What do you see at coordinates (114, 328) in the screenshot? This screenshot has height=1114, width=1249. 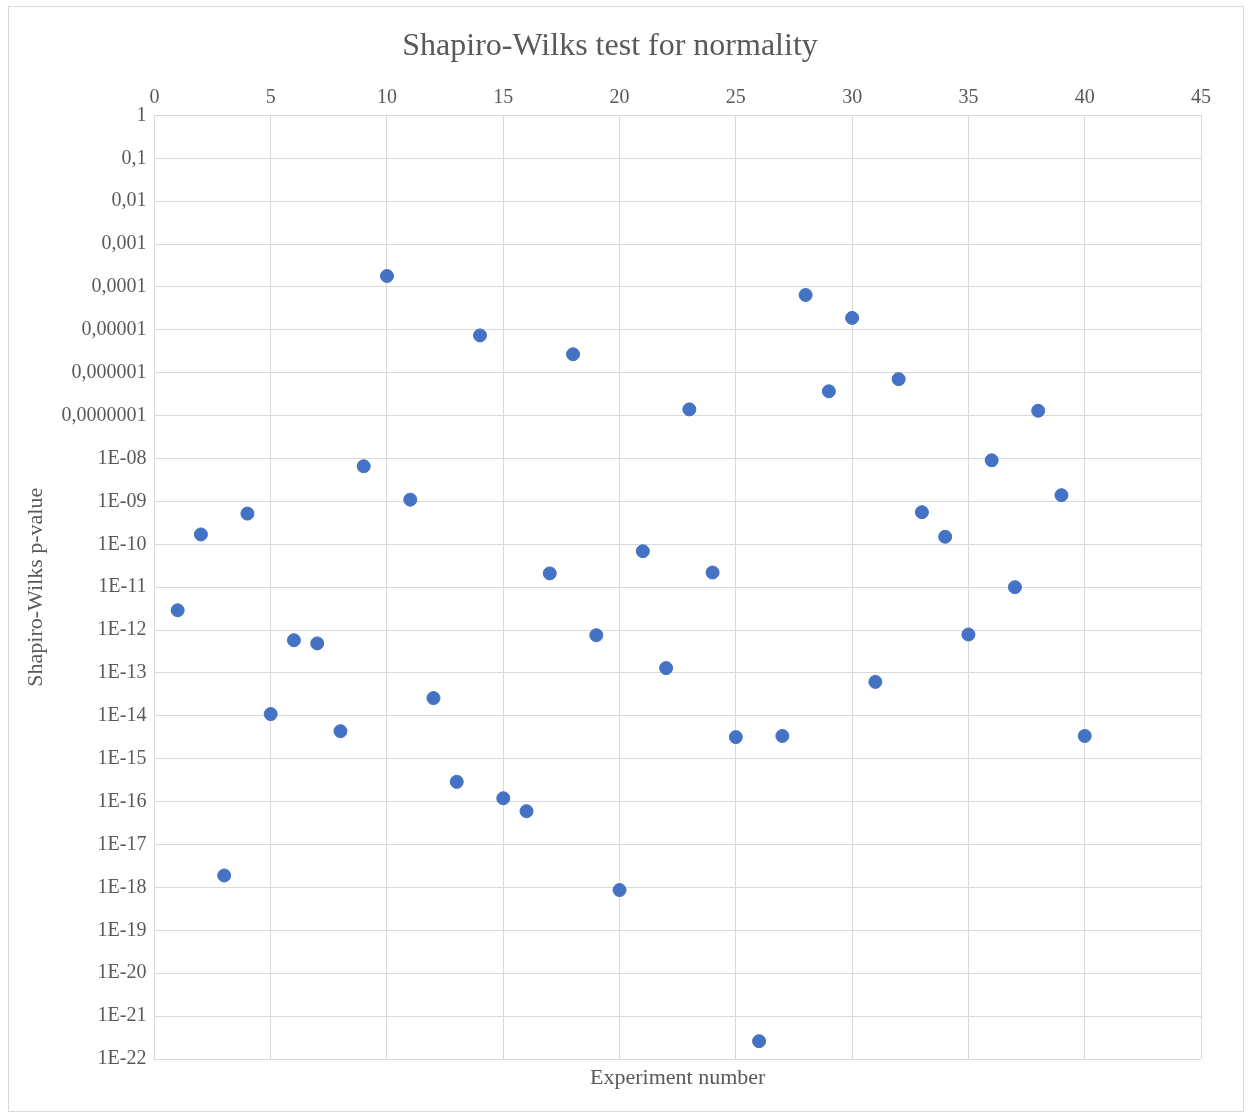 I see `y-tick-label: 0,00001` at bounding box center [114, 328].